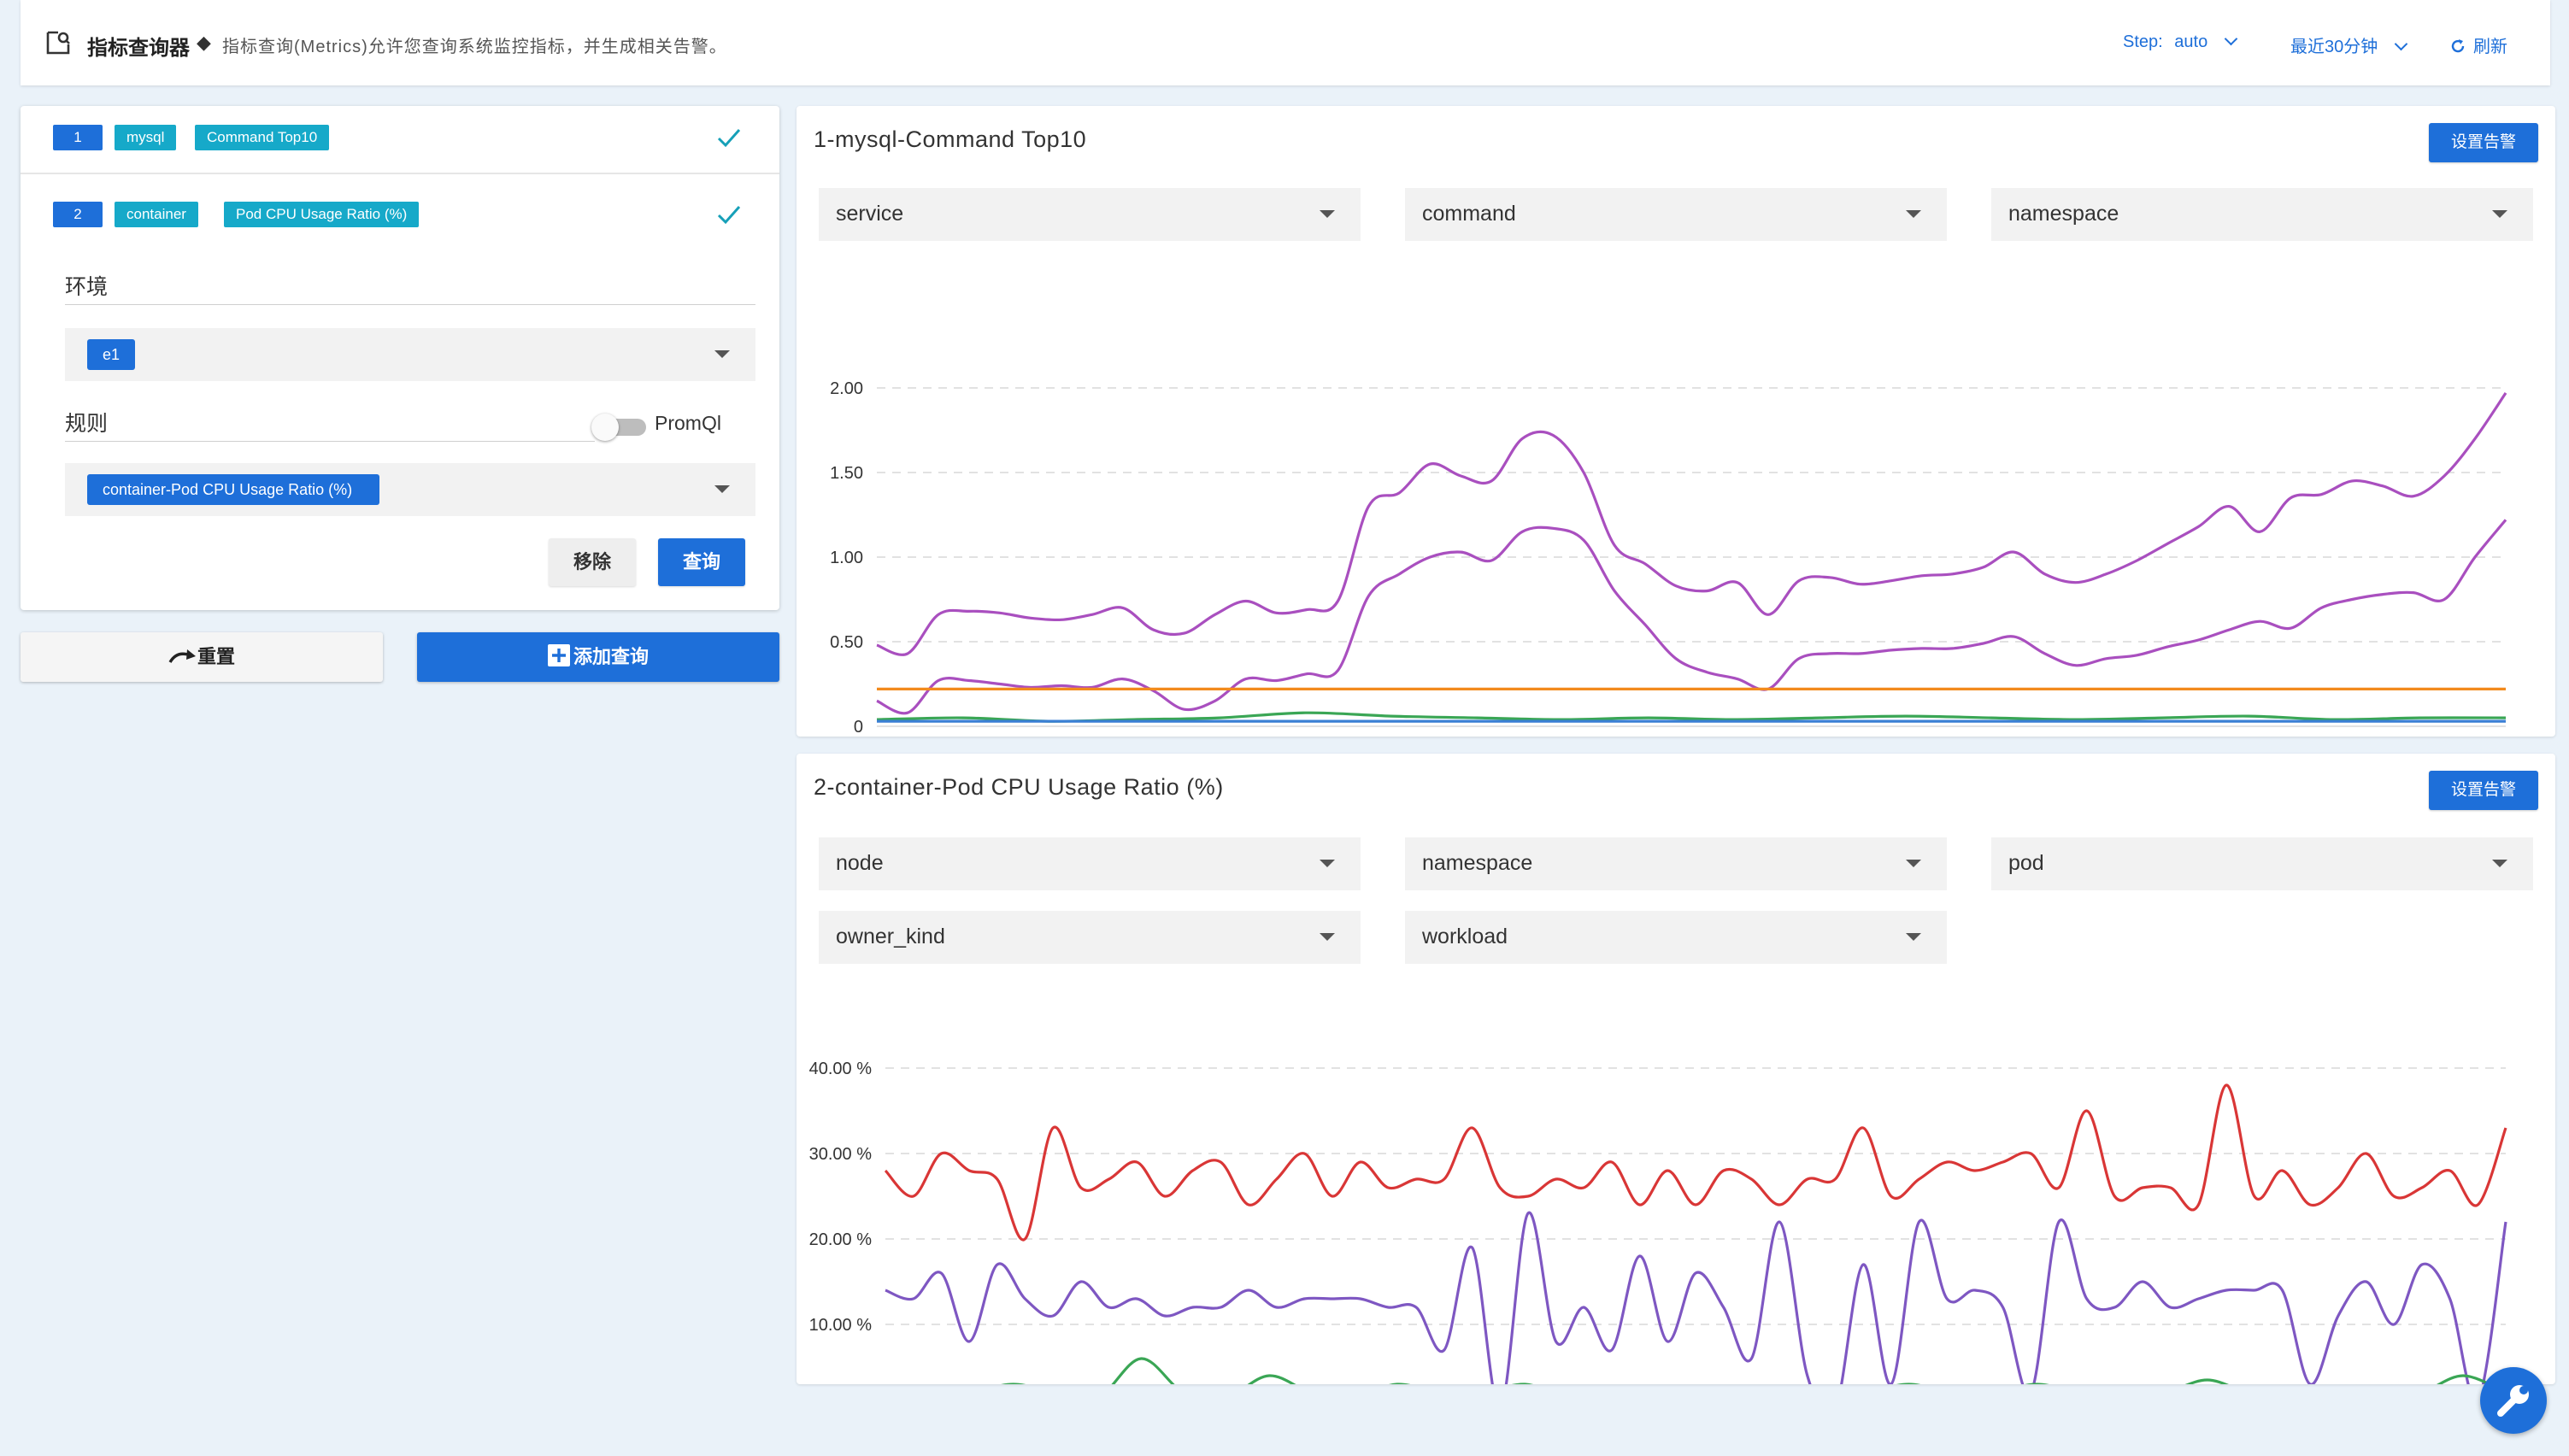 The height and width of the screenshot is (1456, 2569). What do you see at coordinates (950, 139) in the screenshot?
I see `panel-title: 1-mysql-Command Top10` at bounding box center [950, 139].